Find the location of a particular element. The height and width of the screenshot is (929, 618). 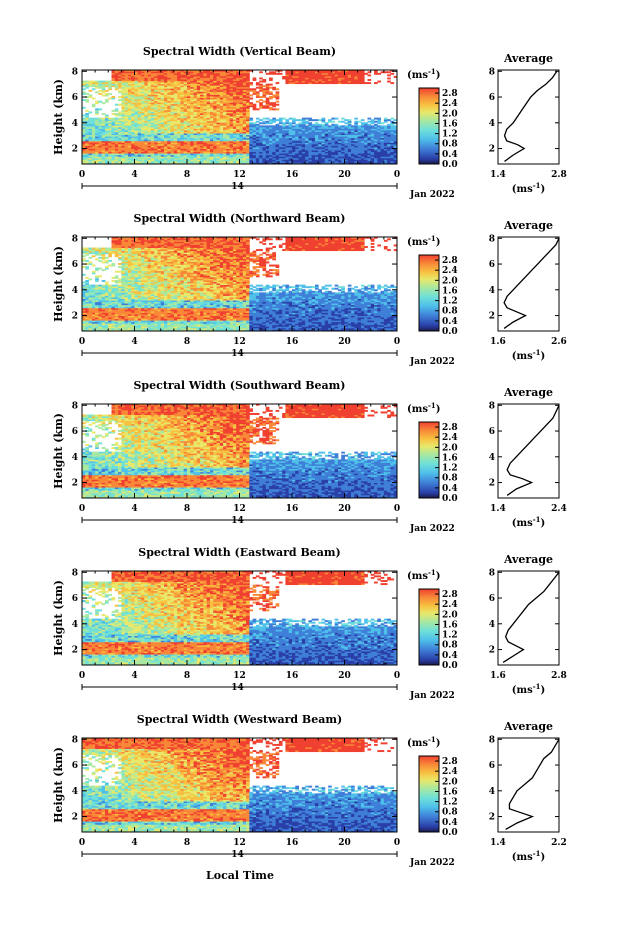

day-label: 14 is located at coordinates (237, 187).